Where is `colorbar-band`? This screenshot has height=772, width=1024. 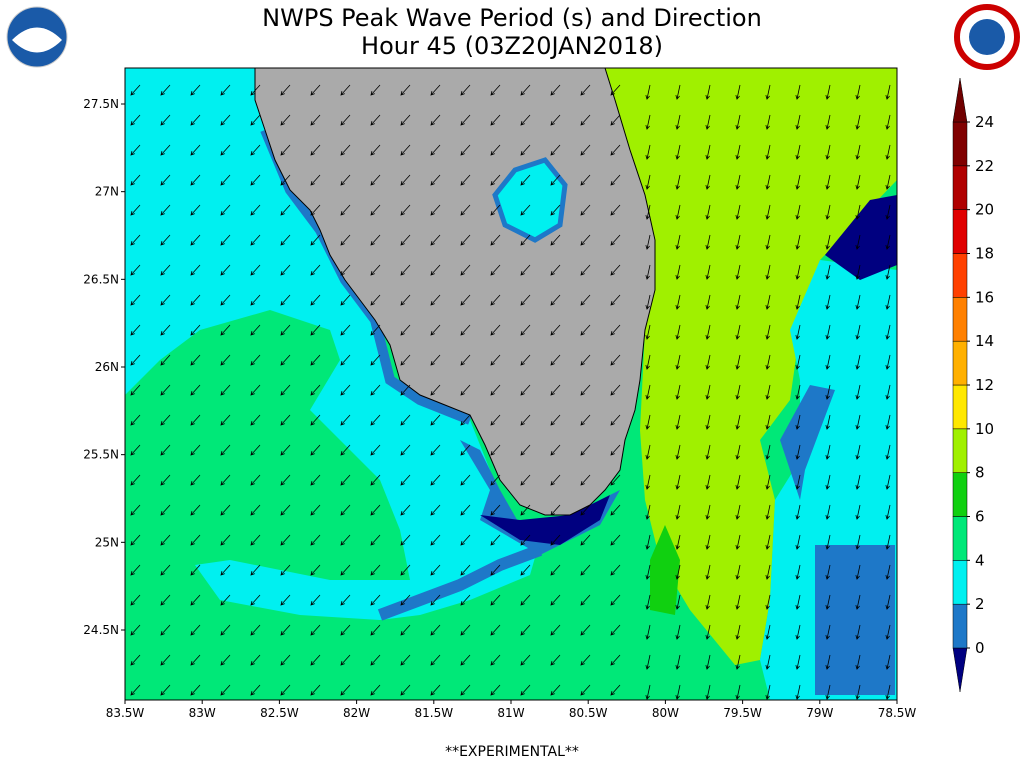 colorbar-band is located at coordinates (960, 144).